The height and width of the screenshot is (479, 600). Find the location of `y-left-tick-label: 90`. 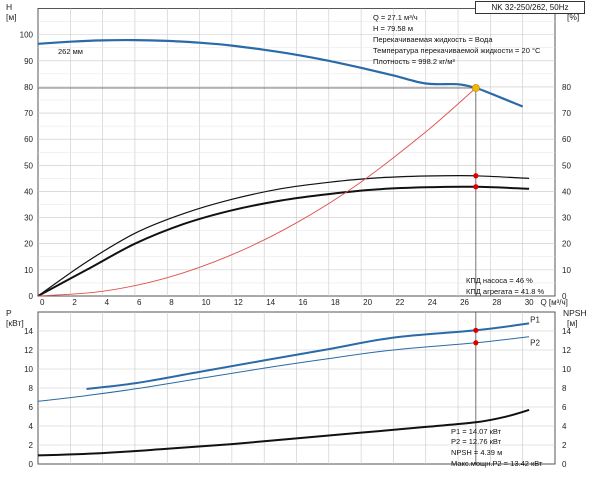

y-left-tick-label: 90 is located at coordinates (28, 61).